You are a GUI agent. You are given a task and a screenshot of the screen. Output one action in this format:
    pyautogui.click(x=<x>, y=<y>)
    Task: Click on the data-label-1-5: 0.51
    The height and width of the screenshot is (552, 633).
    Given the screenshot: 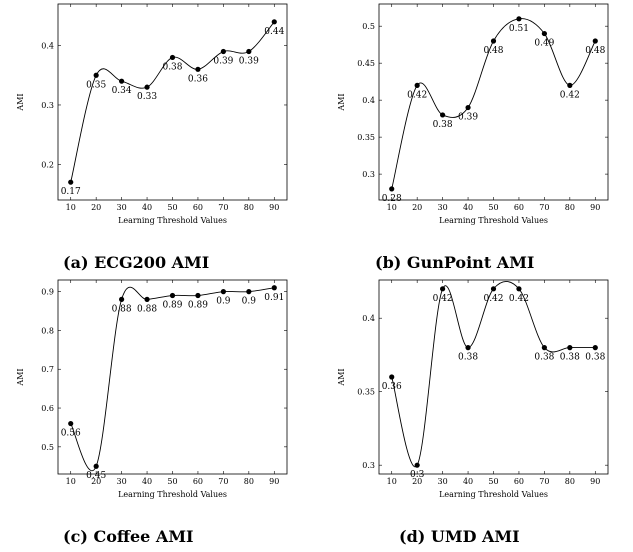 What is the action you would take?
    pyautogui.click(x=519, y=29)
    